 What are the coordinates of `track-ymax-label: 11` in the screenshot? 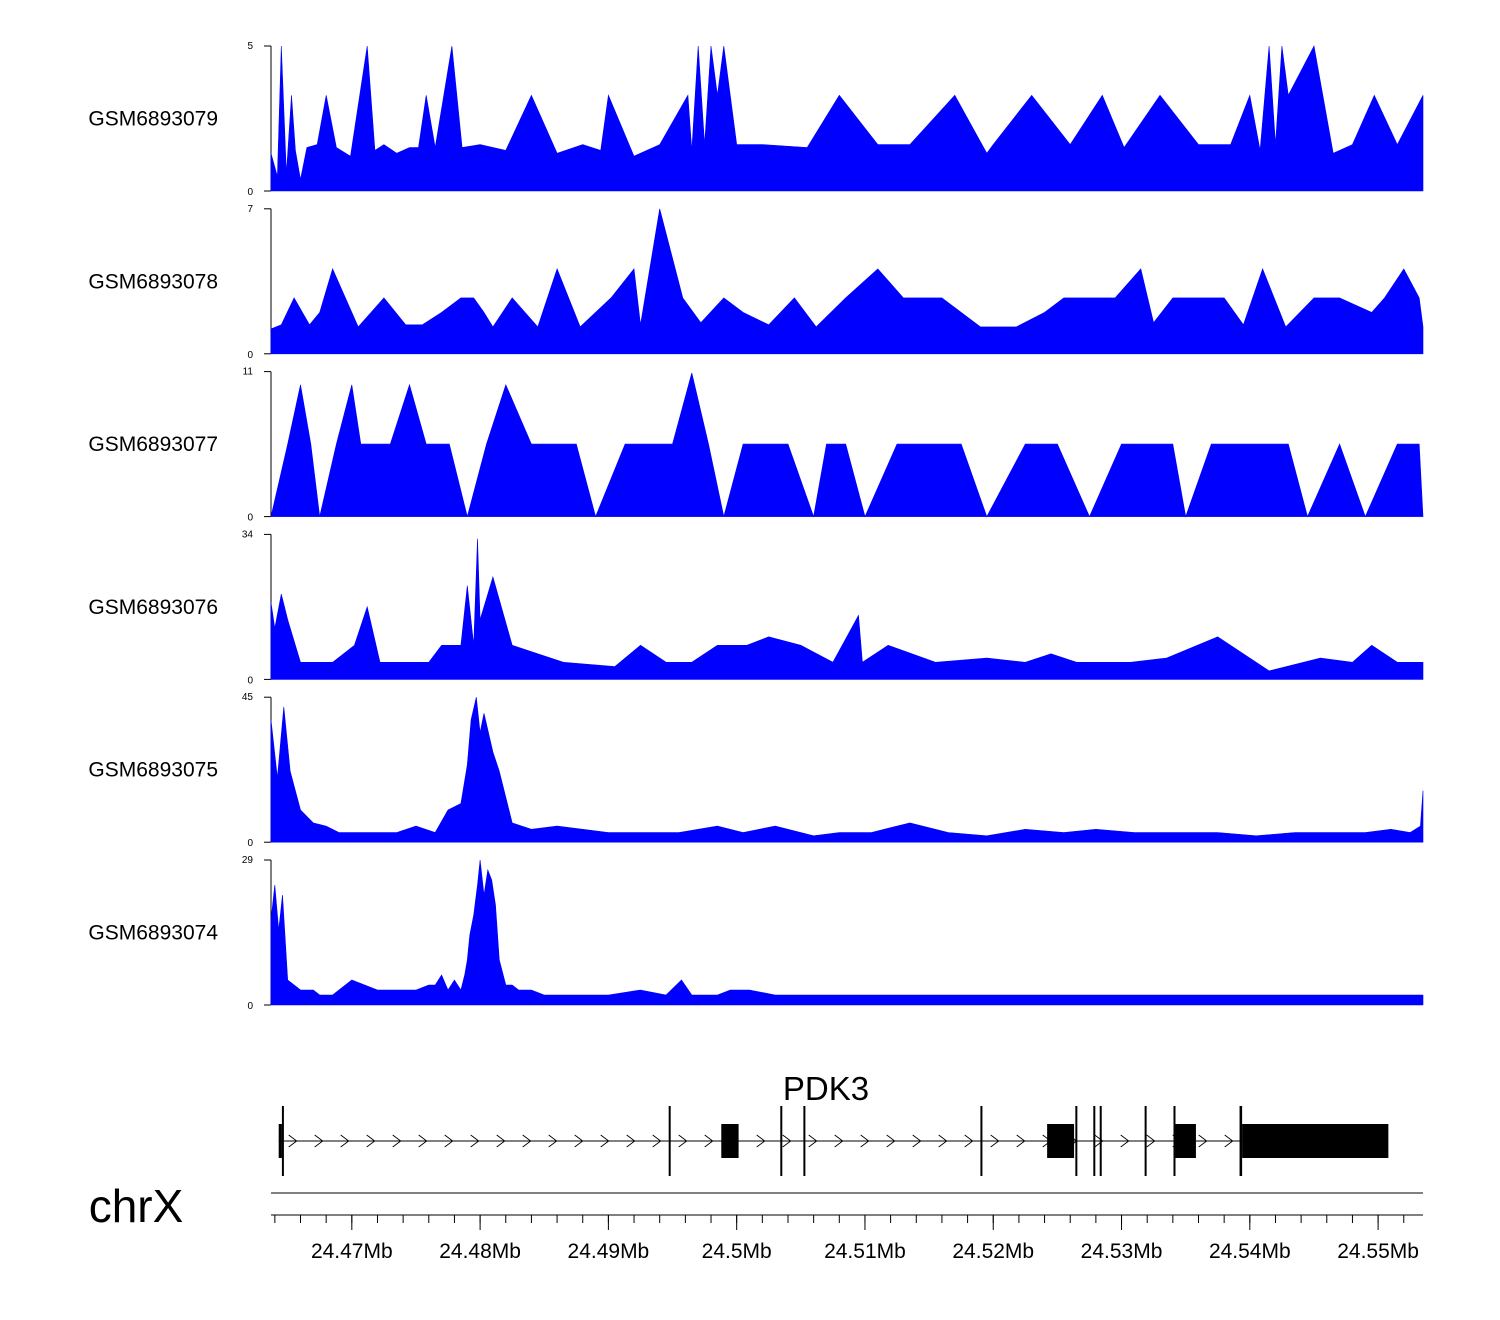 It's located at (248, 372).